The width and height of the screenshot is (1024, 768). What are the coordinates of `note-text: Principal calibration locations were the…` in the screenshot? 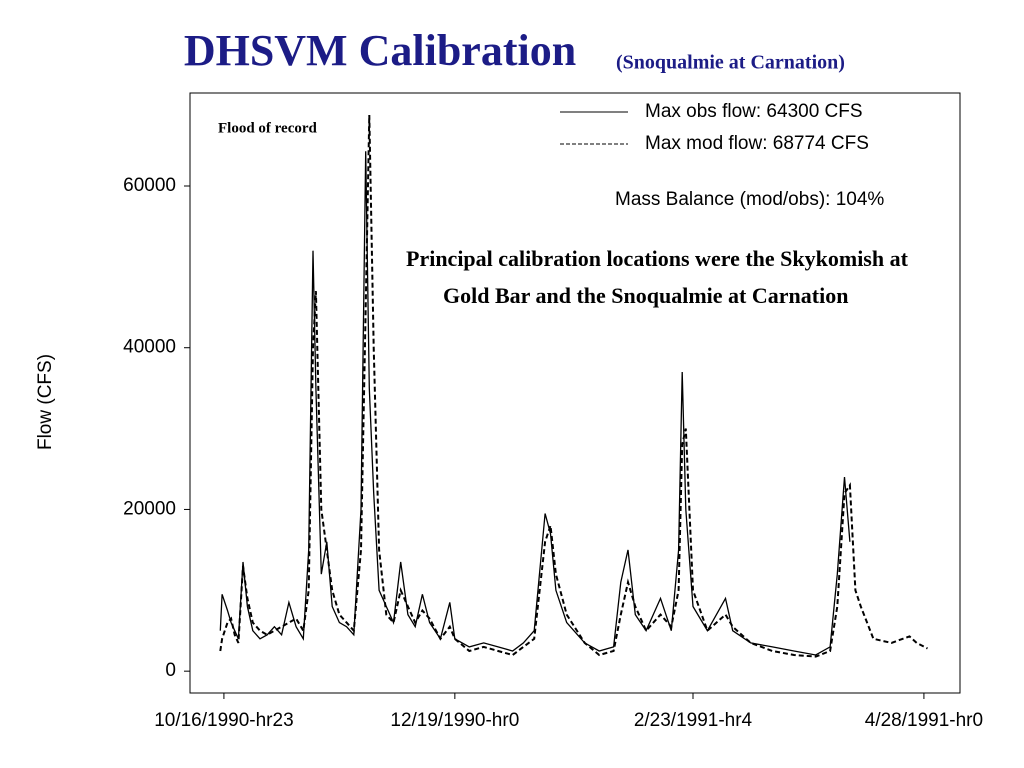 It's located at (657, 277).